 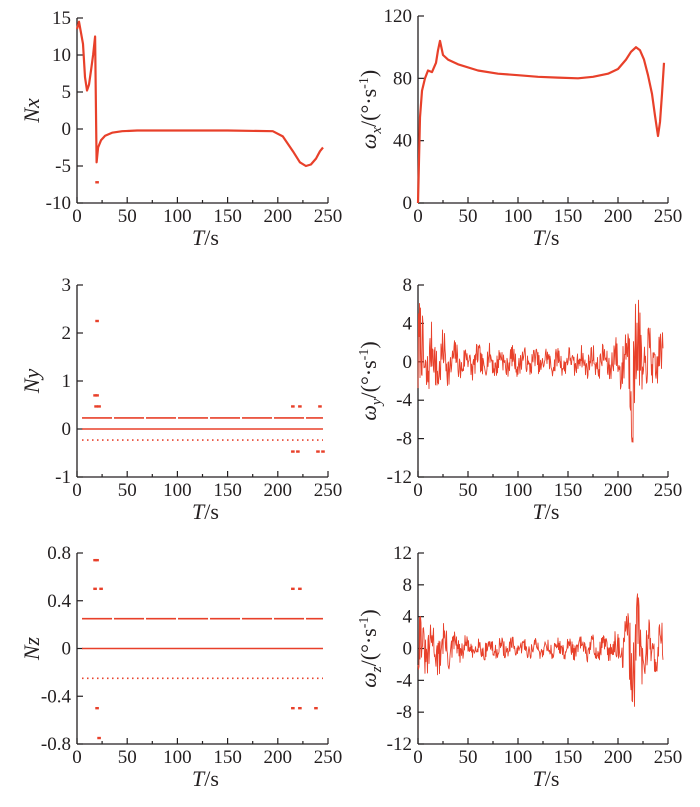 I want to click on y-axis-title-close: ), so click(x=368, y=344).